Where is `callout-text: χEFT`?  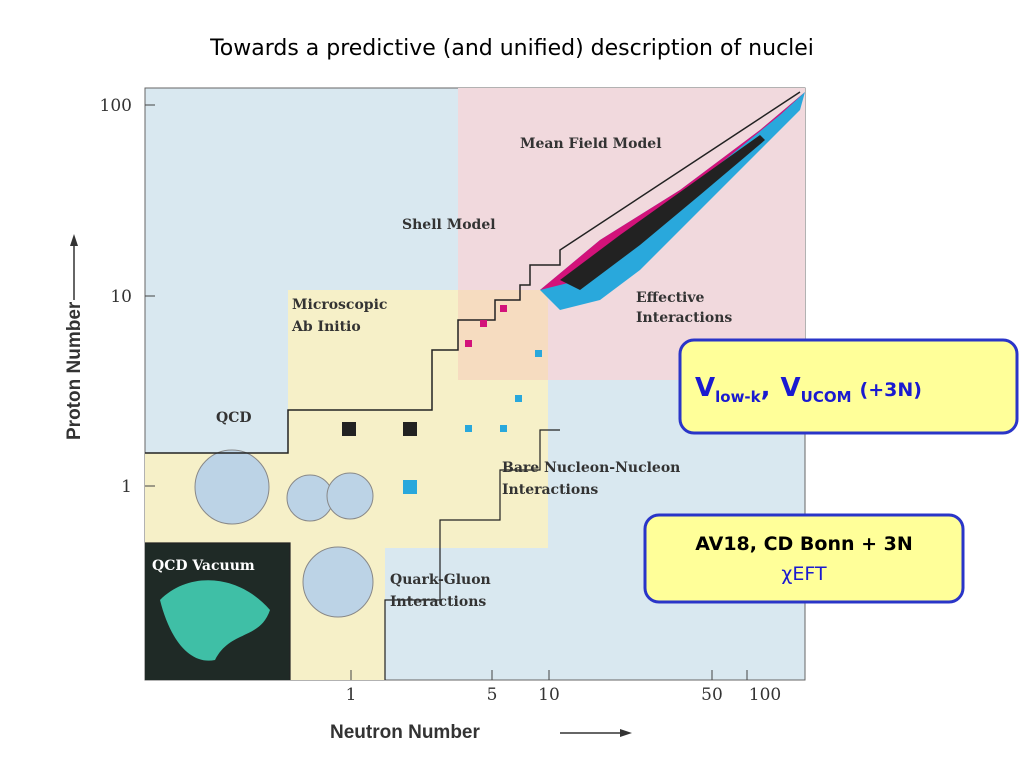
callout-text: χEFT is located at coordinates (804, 574).